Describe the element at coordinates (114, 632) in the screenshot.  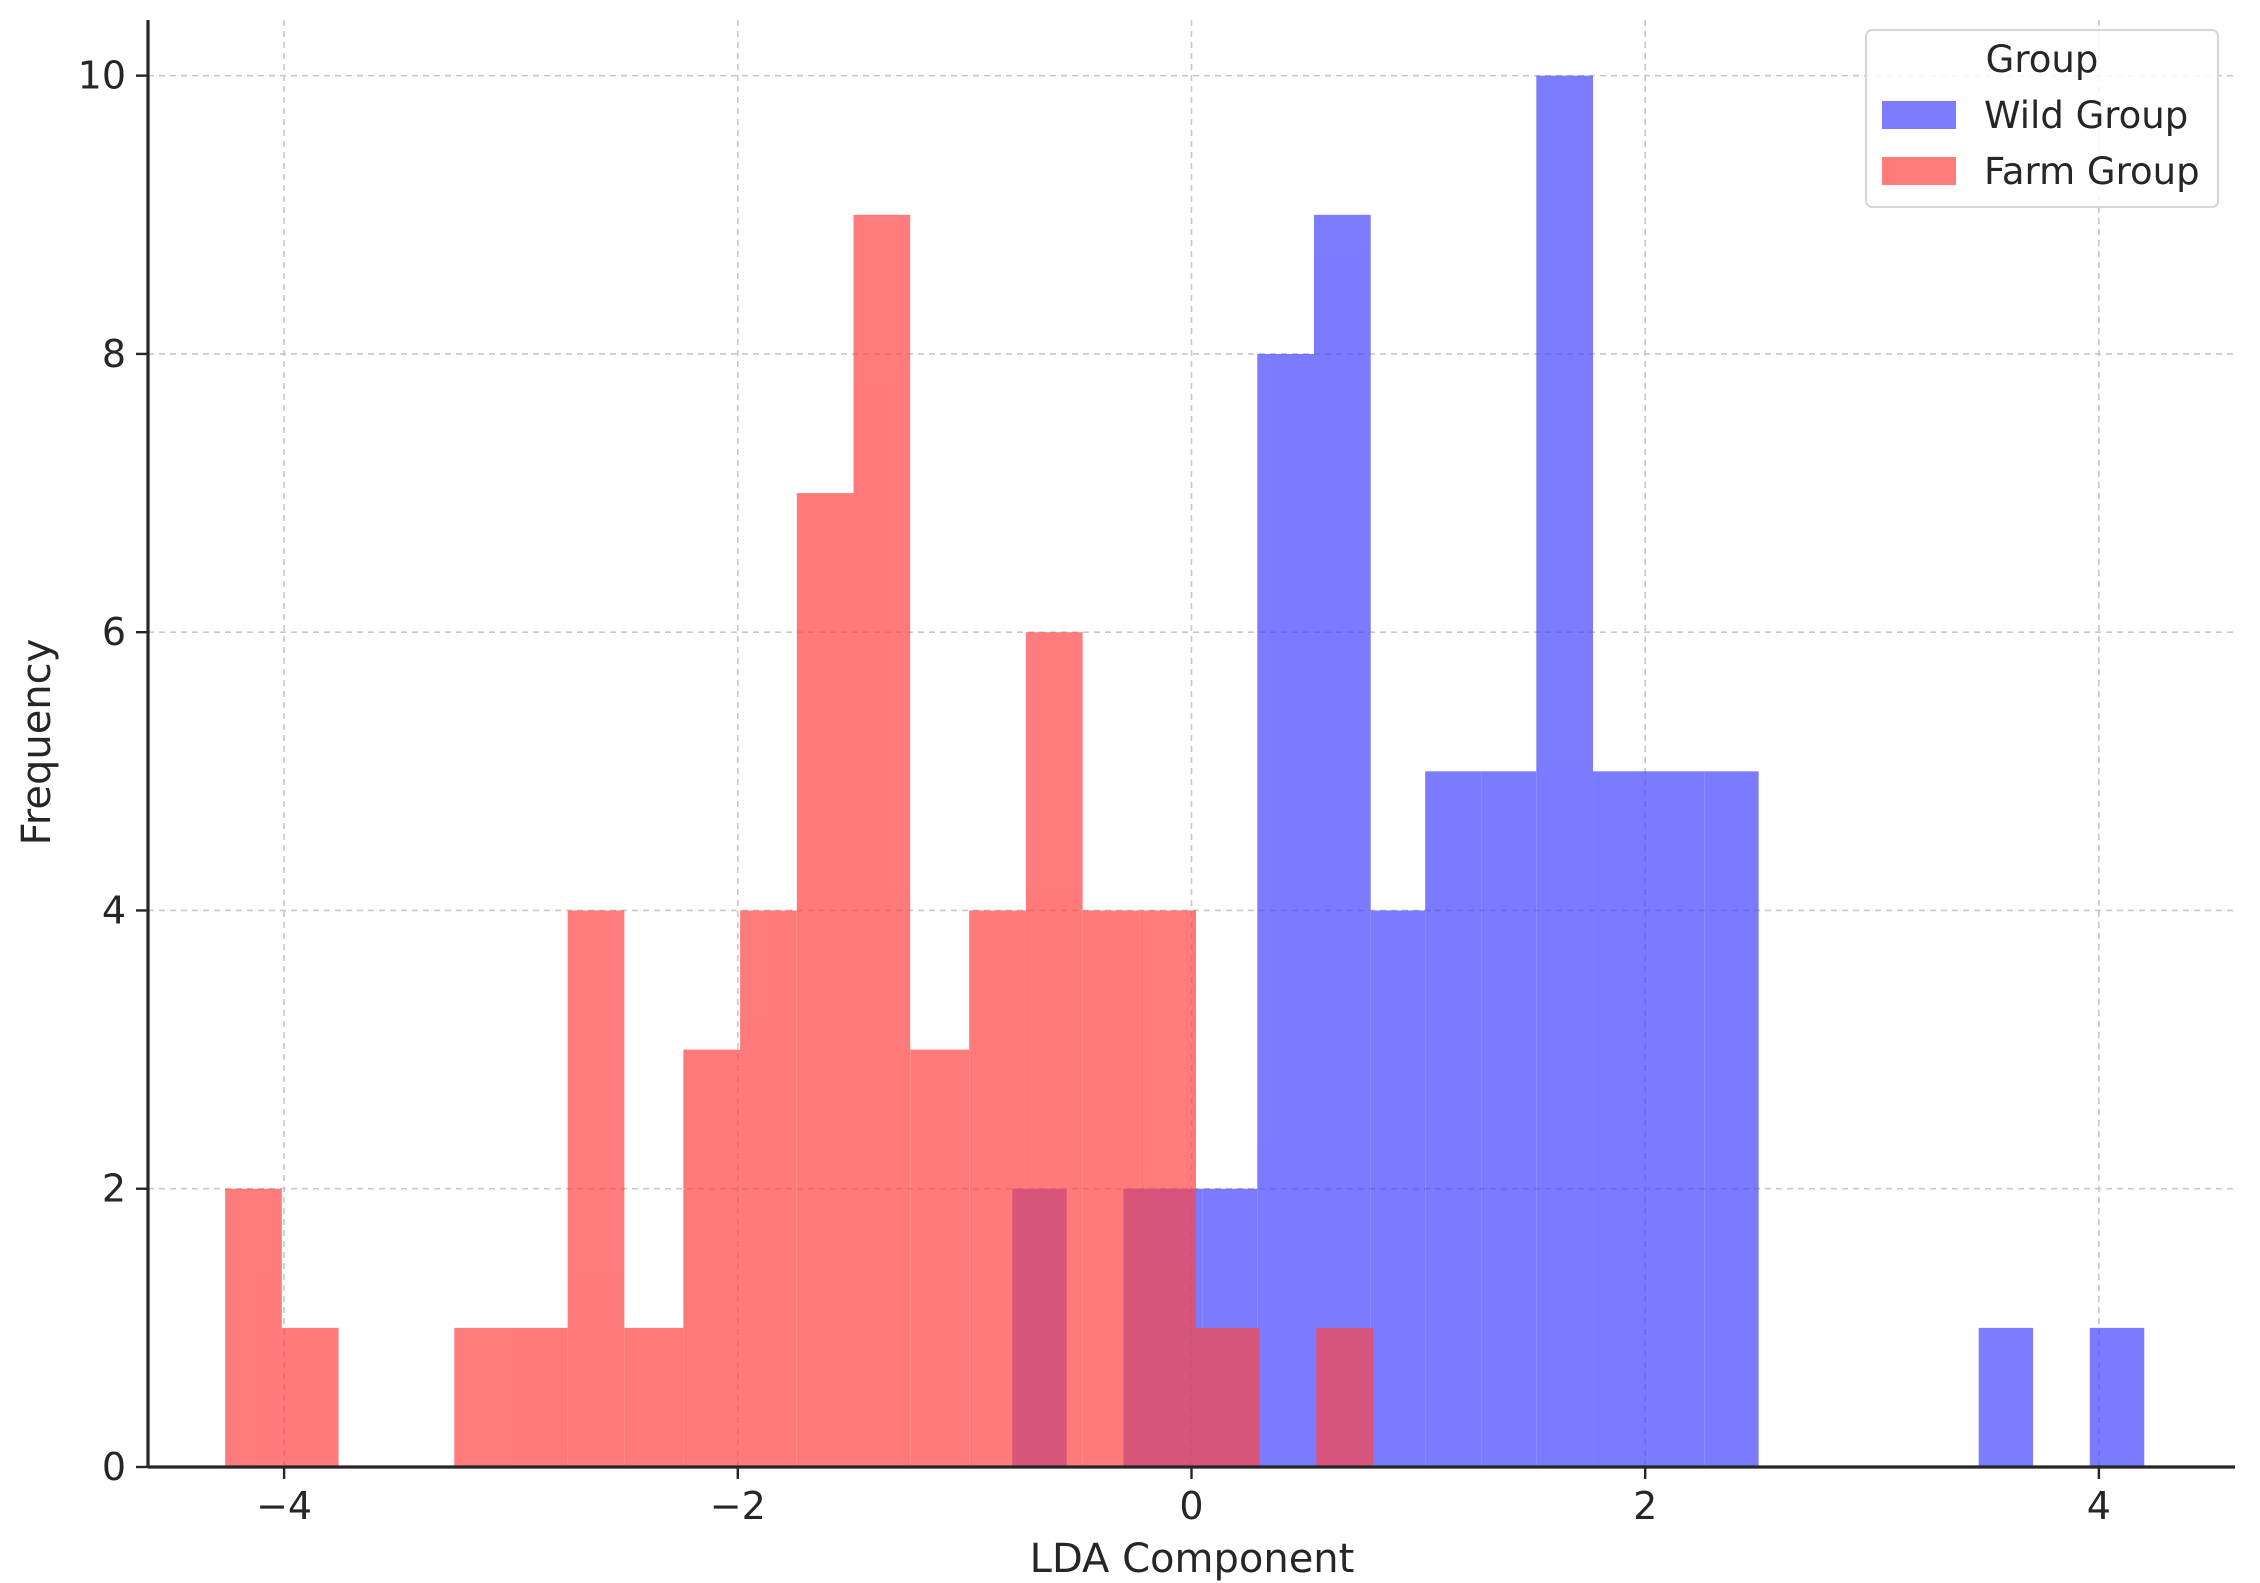
I see `y-tick-label-3: 6` at that location.